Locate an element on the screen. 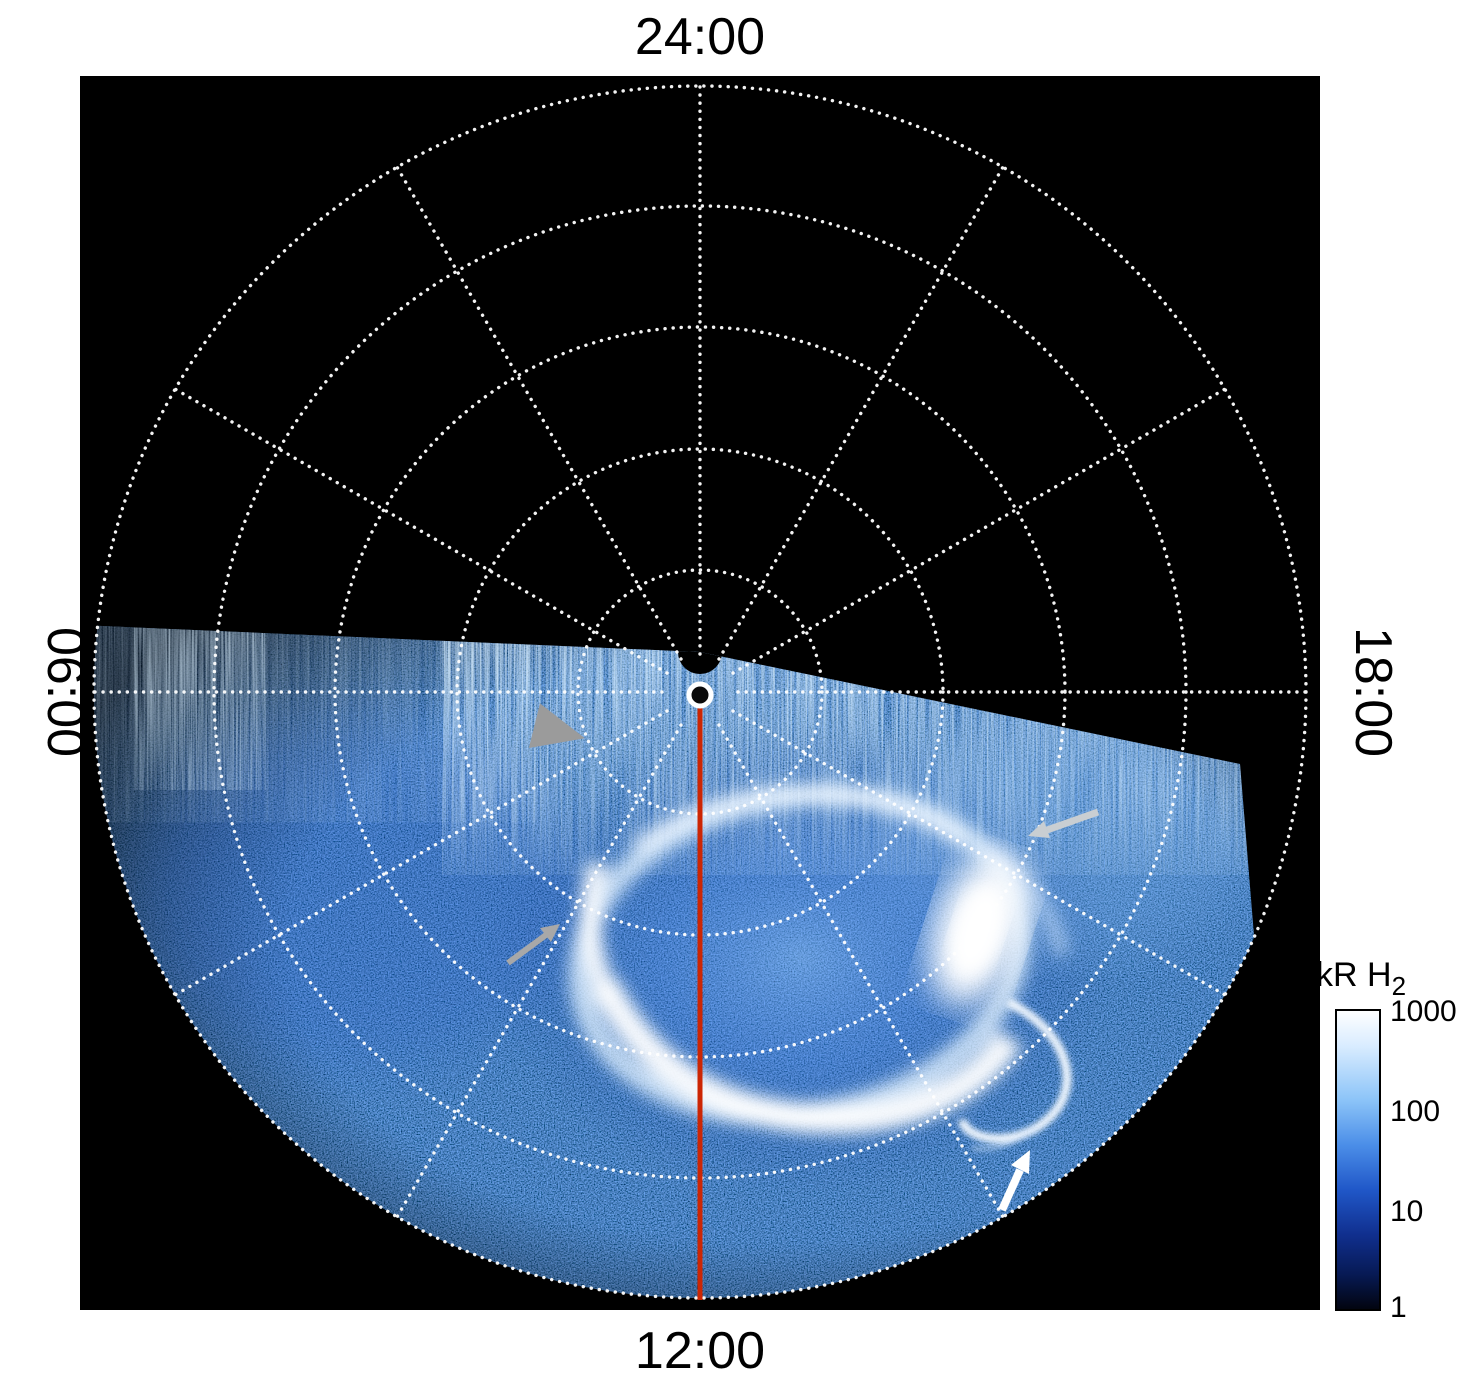 The width and height of the screenshot is (1480, 1384). streak-cluster-far-left is located at coordinates (200, 702).